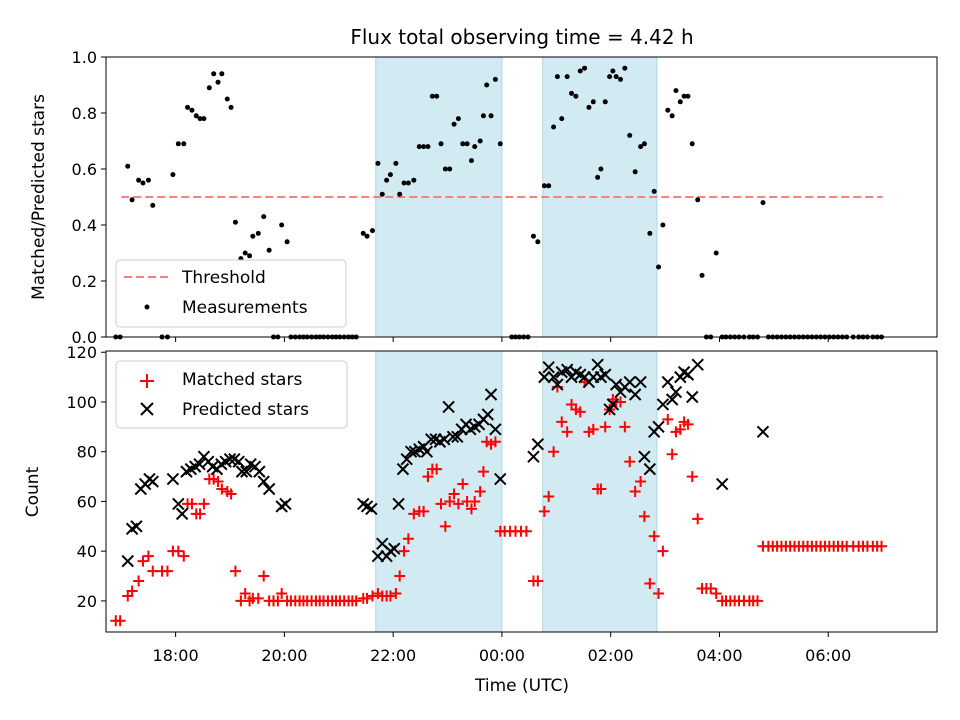  Describe the element at coordinates (223, 278) in the screenshot. I see `threshold-legend-label: Threshold` at that location.